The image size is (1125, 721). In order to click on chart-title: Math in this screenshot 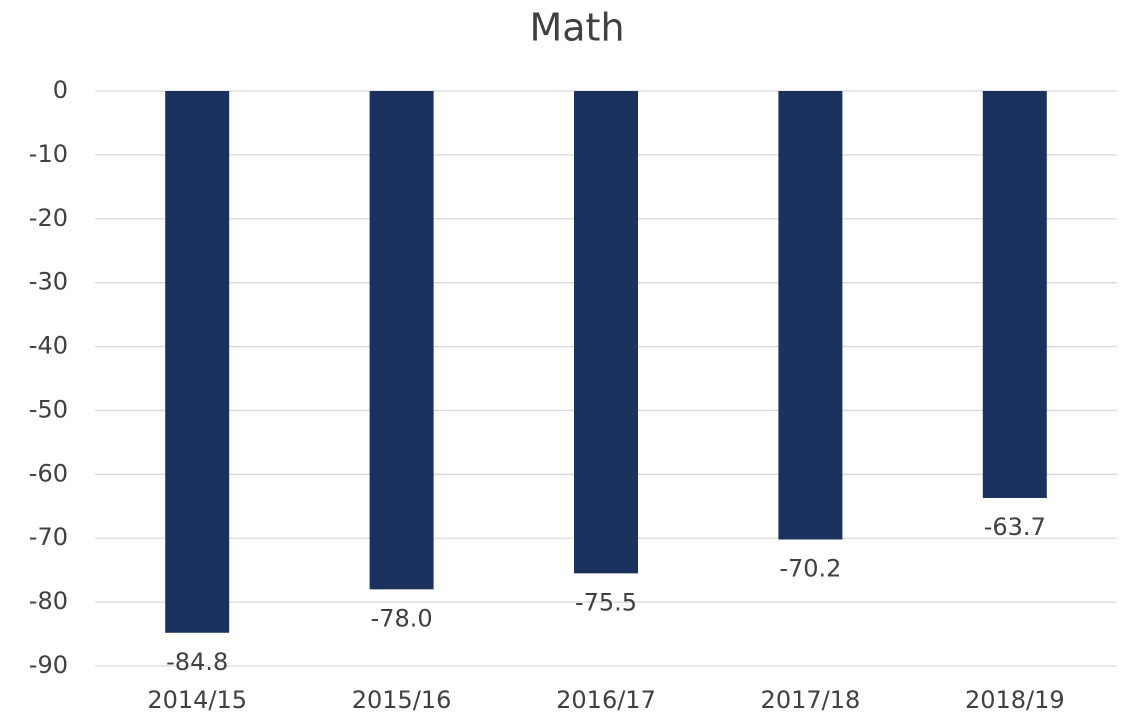, I will do `click(576, 28)`.